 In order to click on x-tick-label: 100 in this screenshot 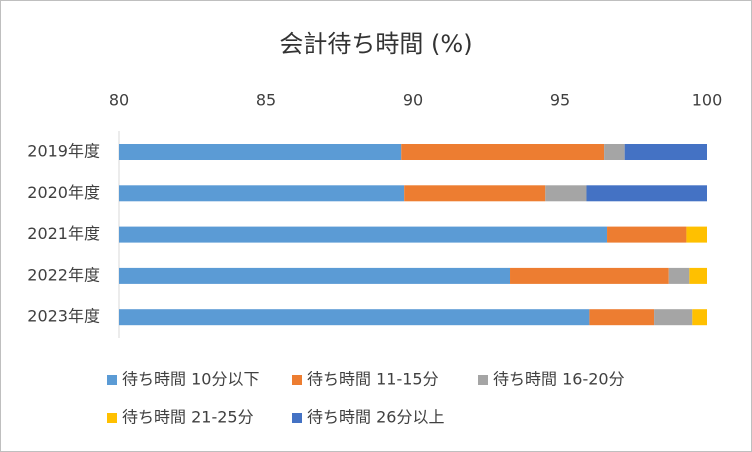, I will do `click(707, 100)`.